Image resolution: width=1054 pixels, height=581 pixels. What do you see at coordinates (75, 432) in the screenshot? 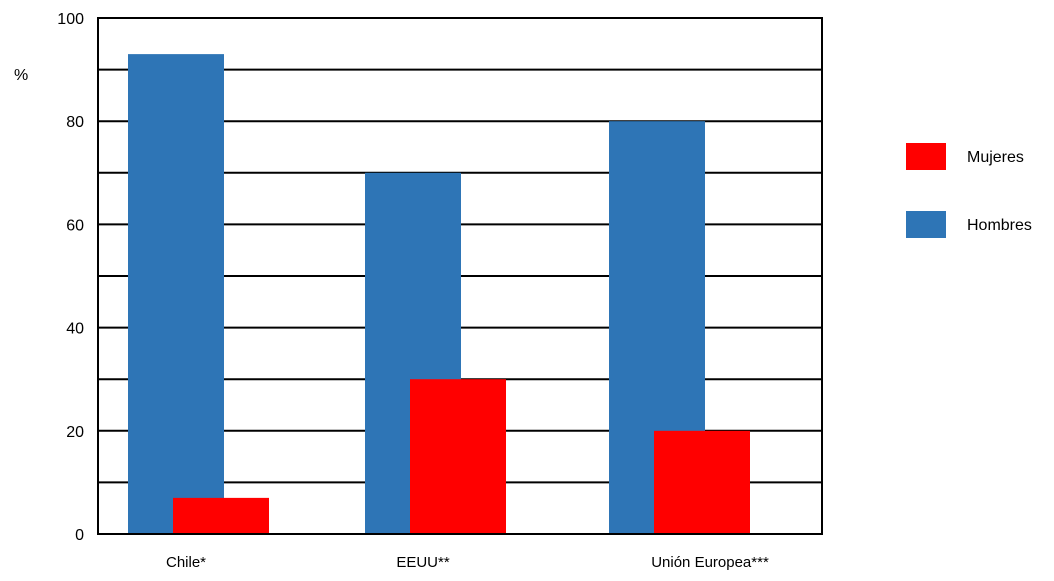
I see `y-tick-label: 20` at bounding box center [75, 432].